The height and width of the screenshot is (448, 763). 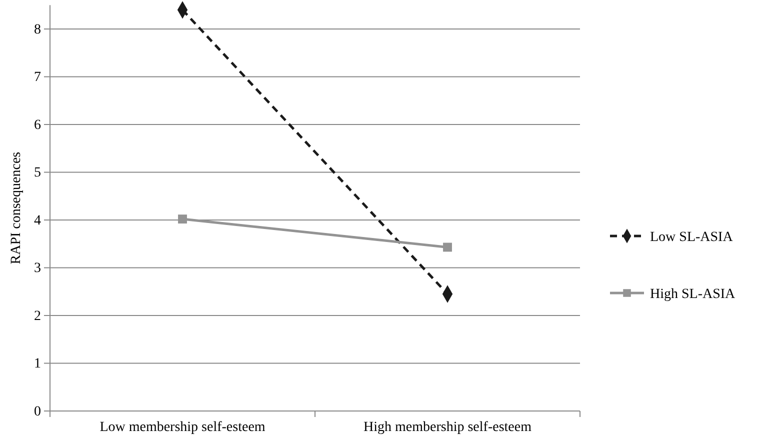 What do you see at coordinates (37, 364) in the screenshot?
I see `y-tick-label: 1` at bounding box center [37, 364].